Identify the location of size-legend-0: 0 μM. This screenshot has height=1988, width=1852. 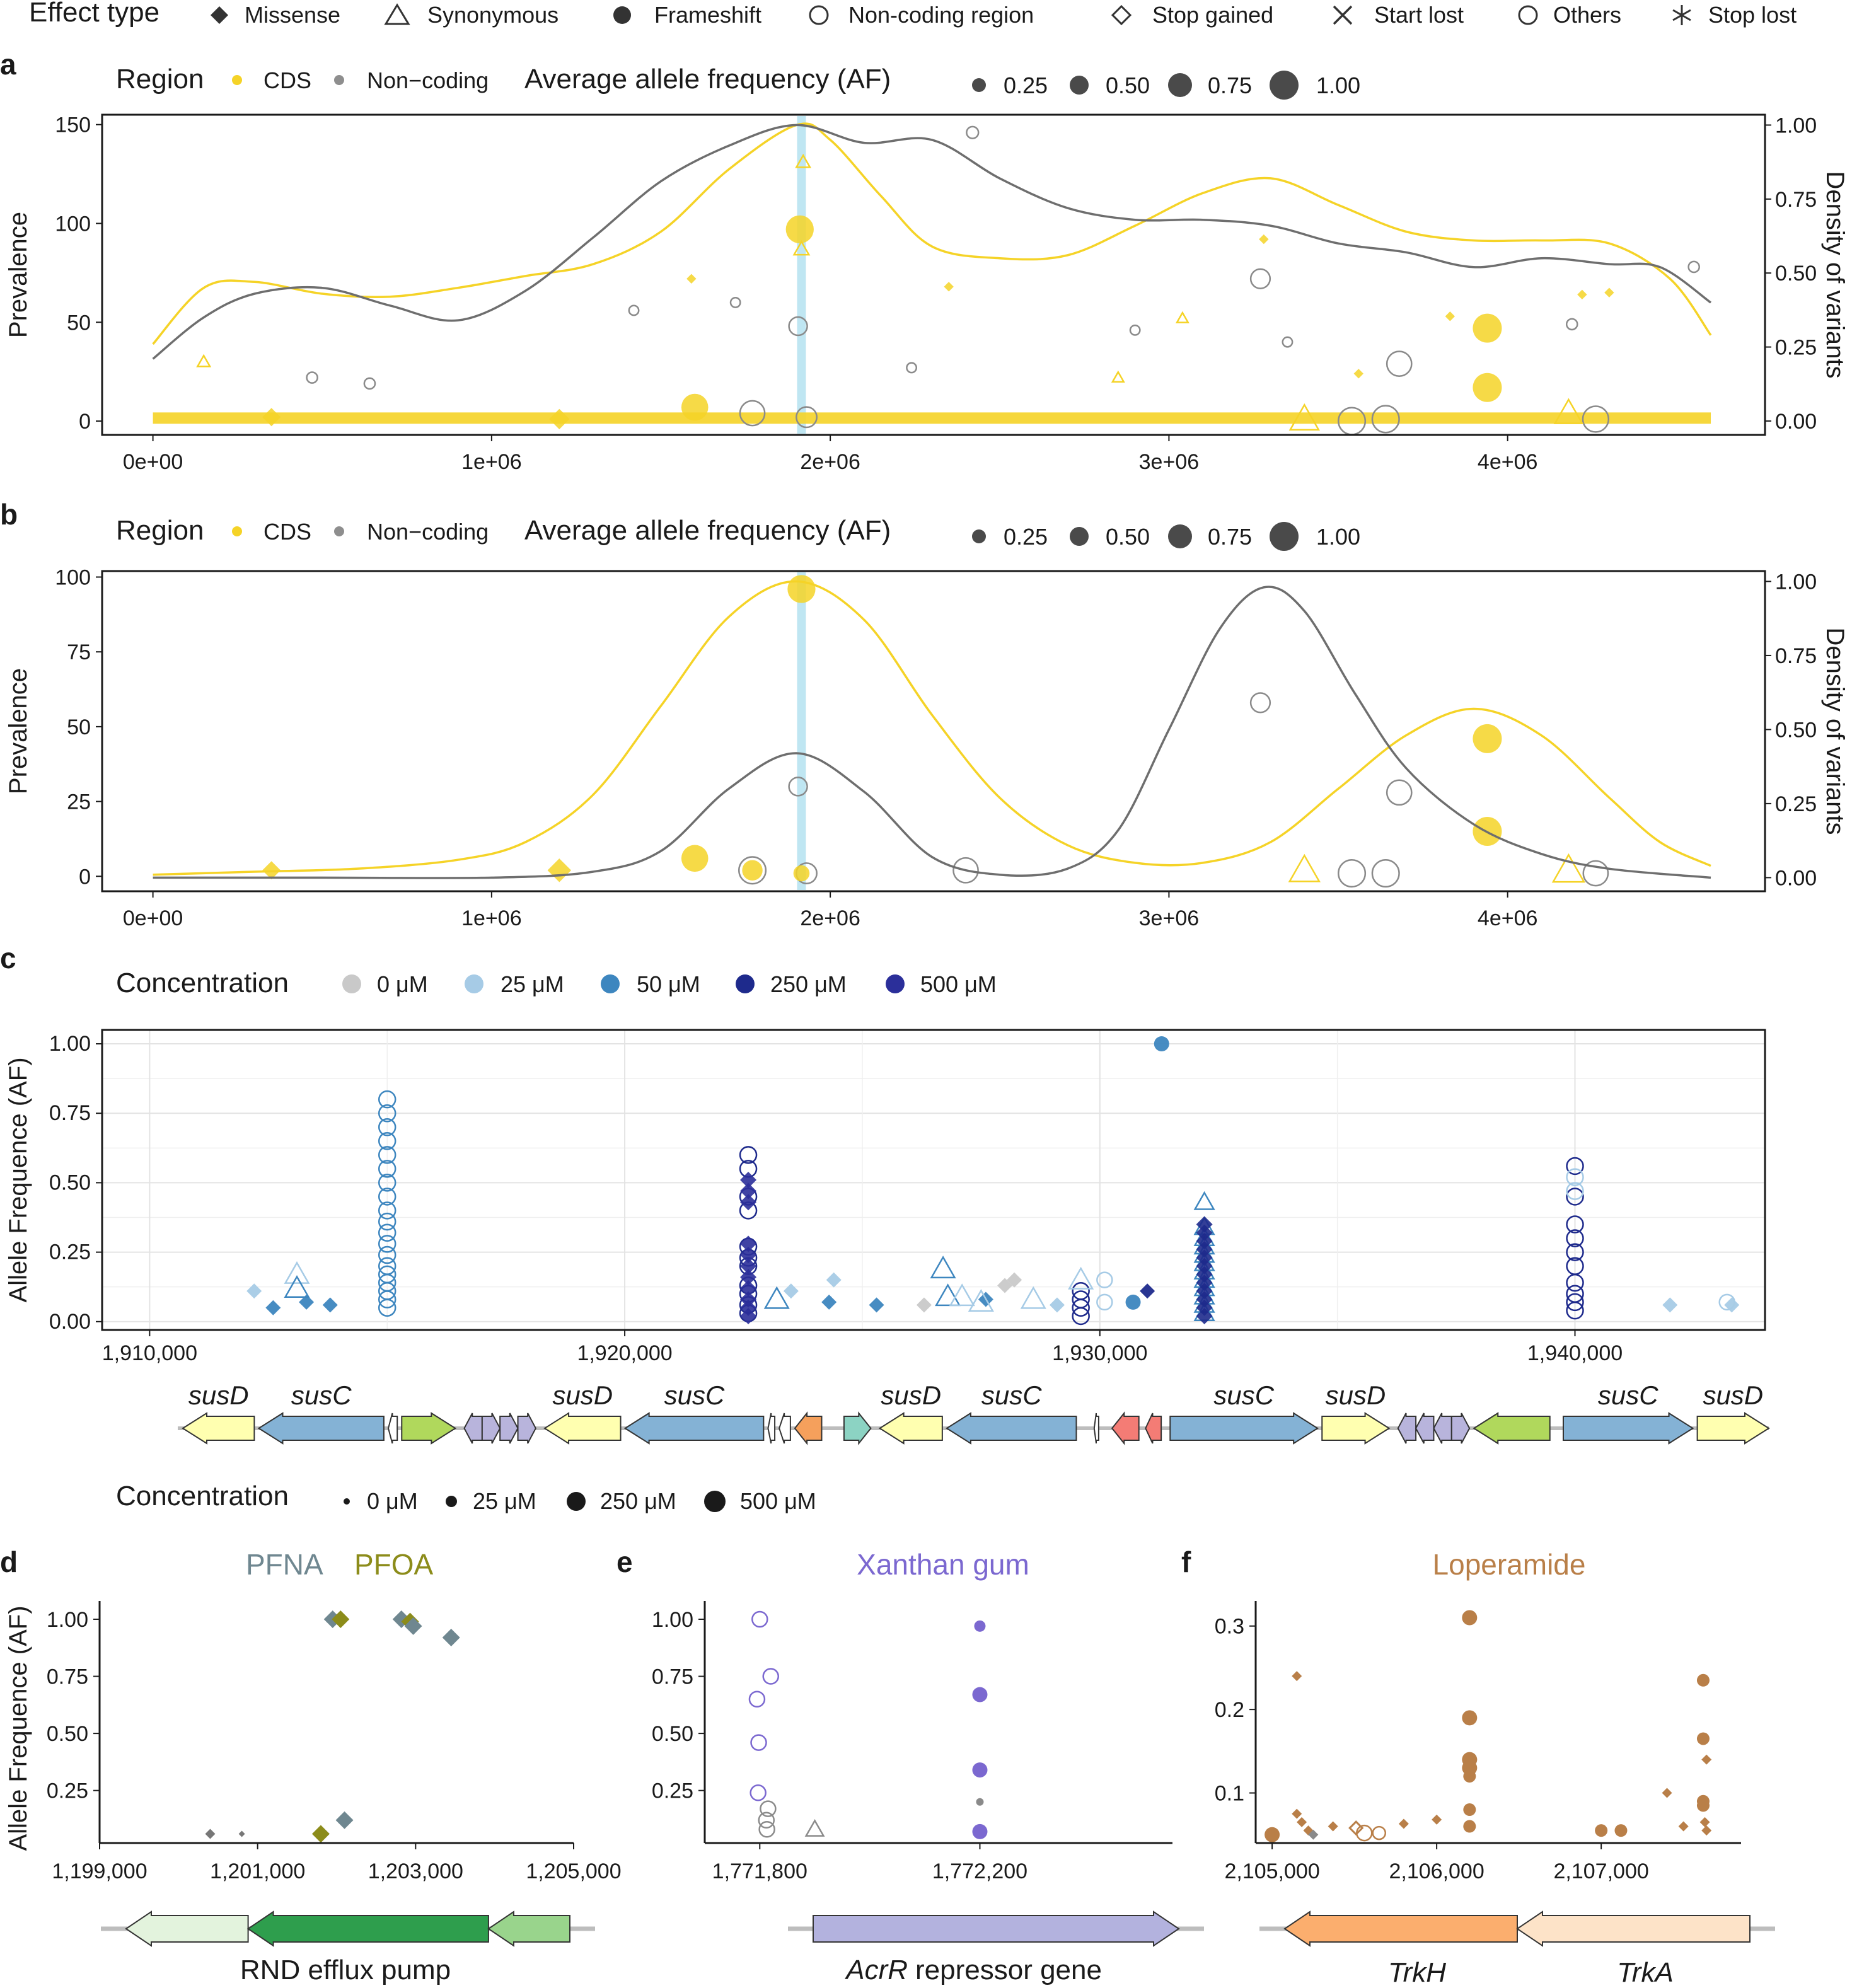
(393, 1501).